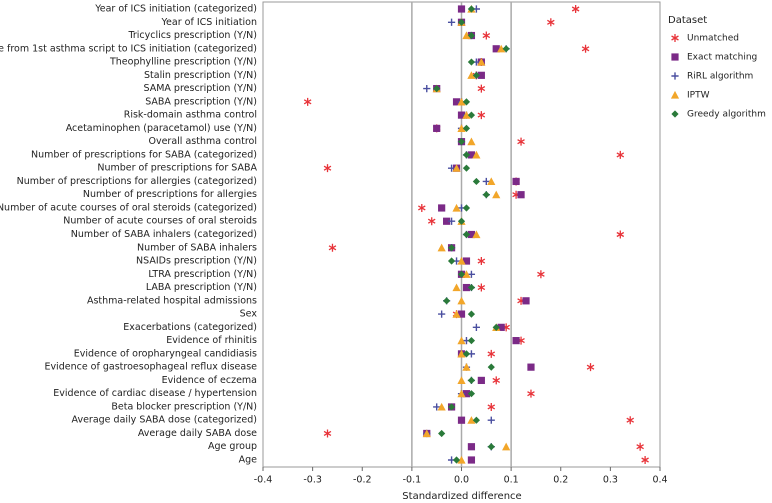  I want to click on category-label: Evidence of oropharyngeal candidiasis, so click(165, 353).